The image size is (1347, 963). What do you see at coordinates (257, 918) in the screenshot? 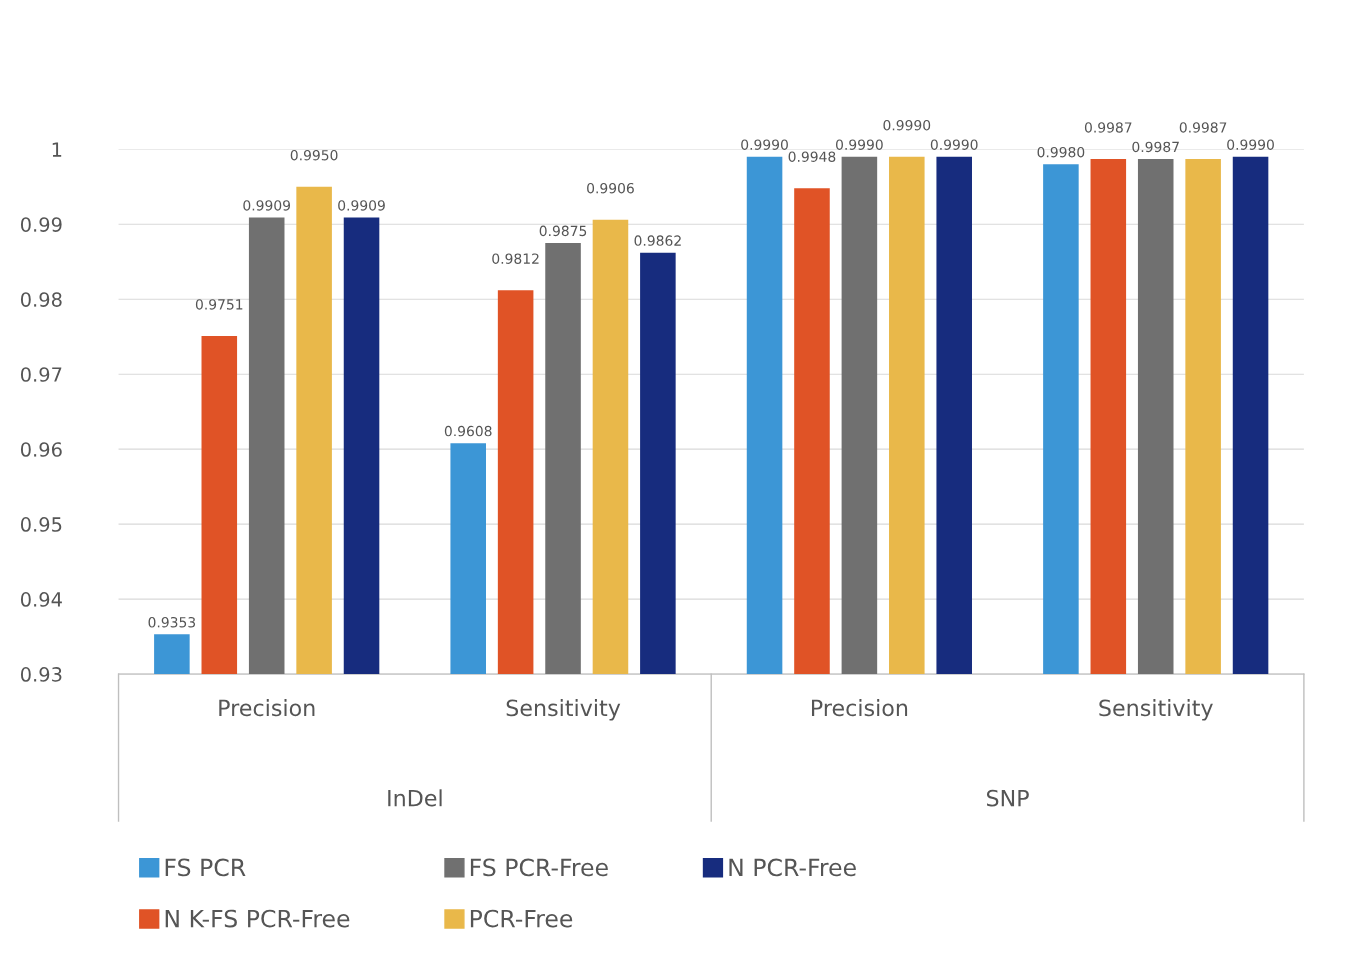
I see `legend-label: N K-FS PCR-Free` at bounding box center [257, 918].